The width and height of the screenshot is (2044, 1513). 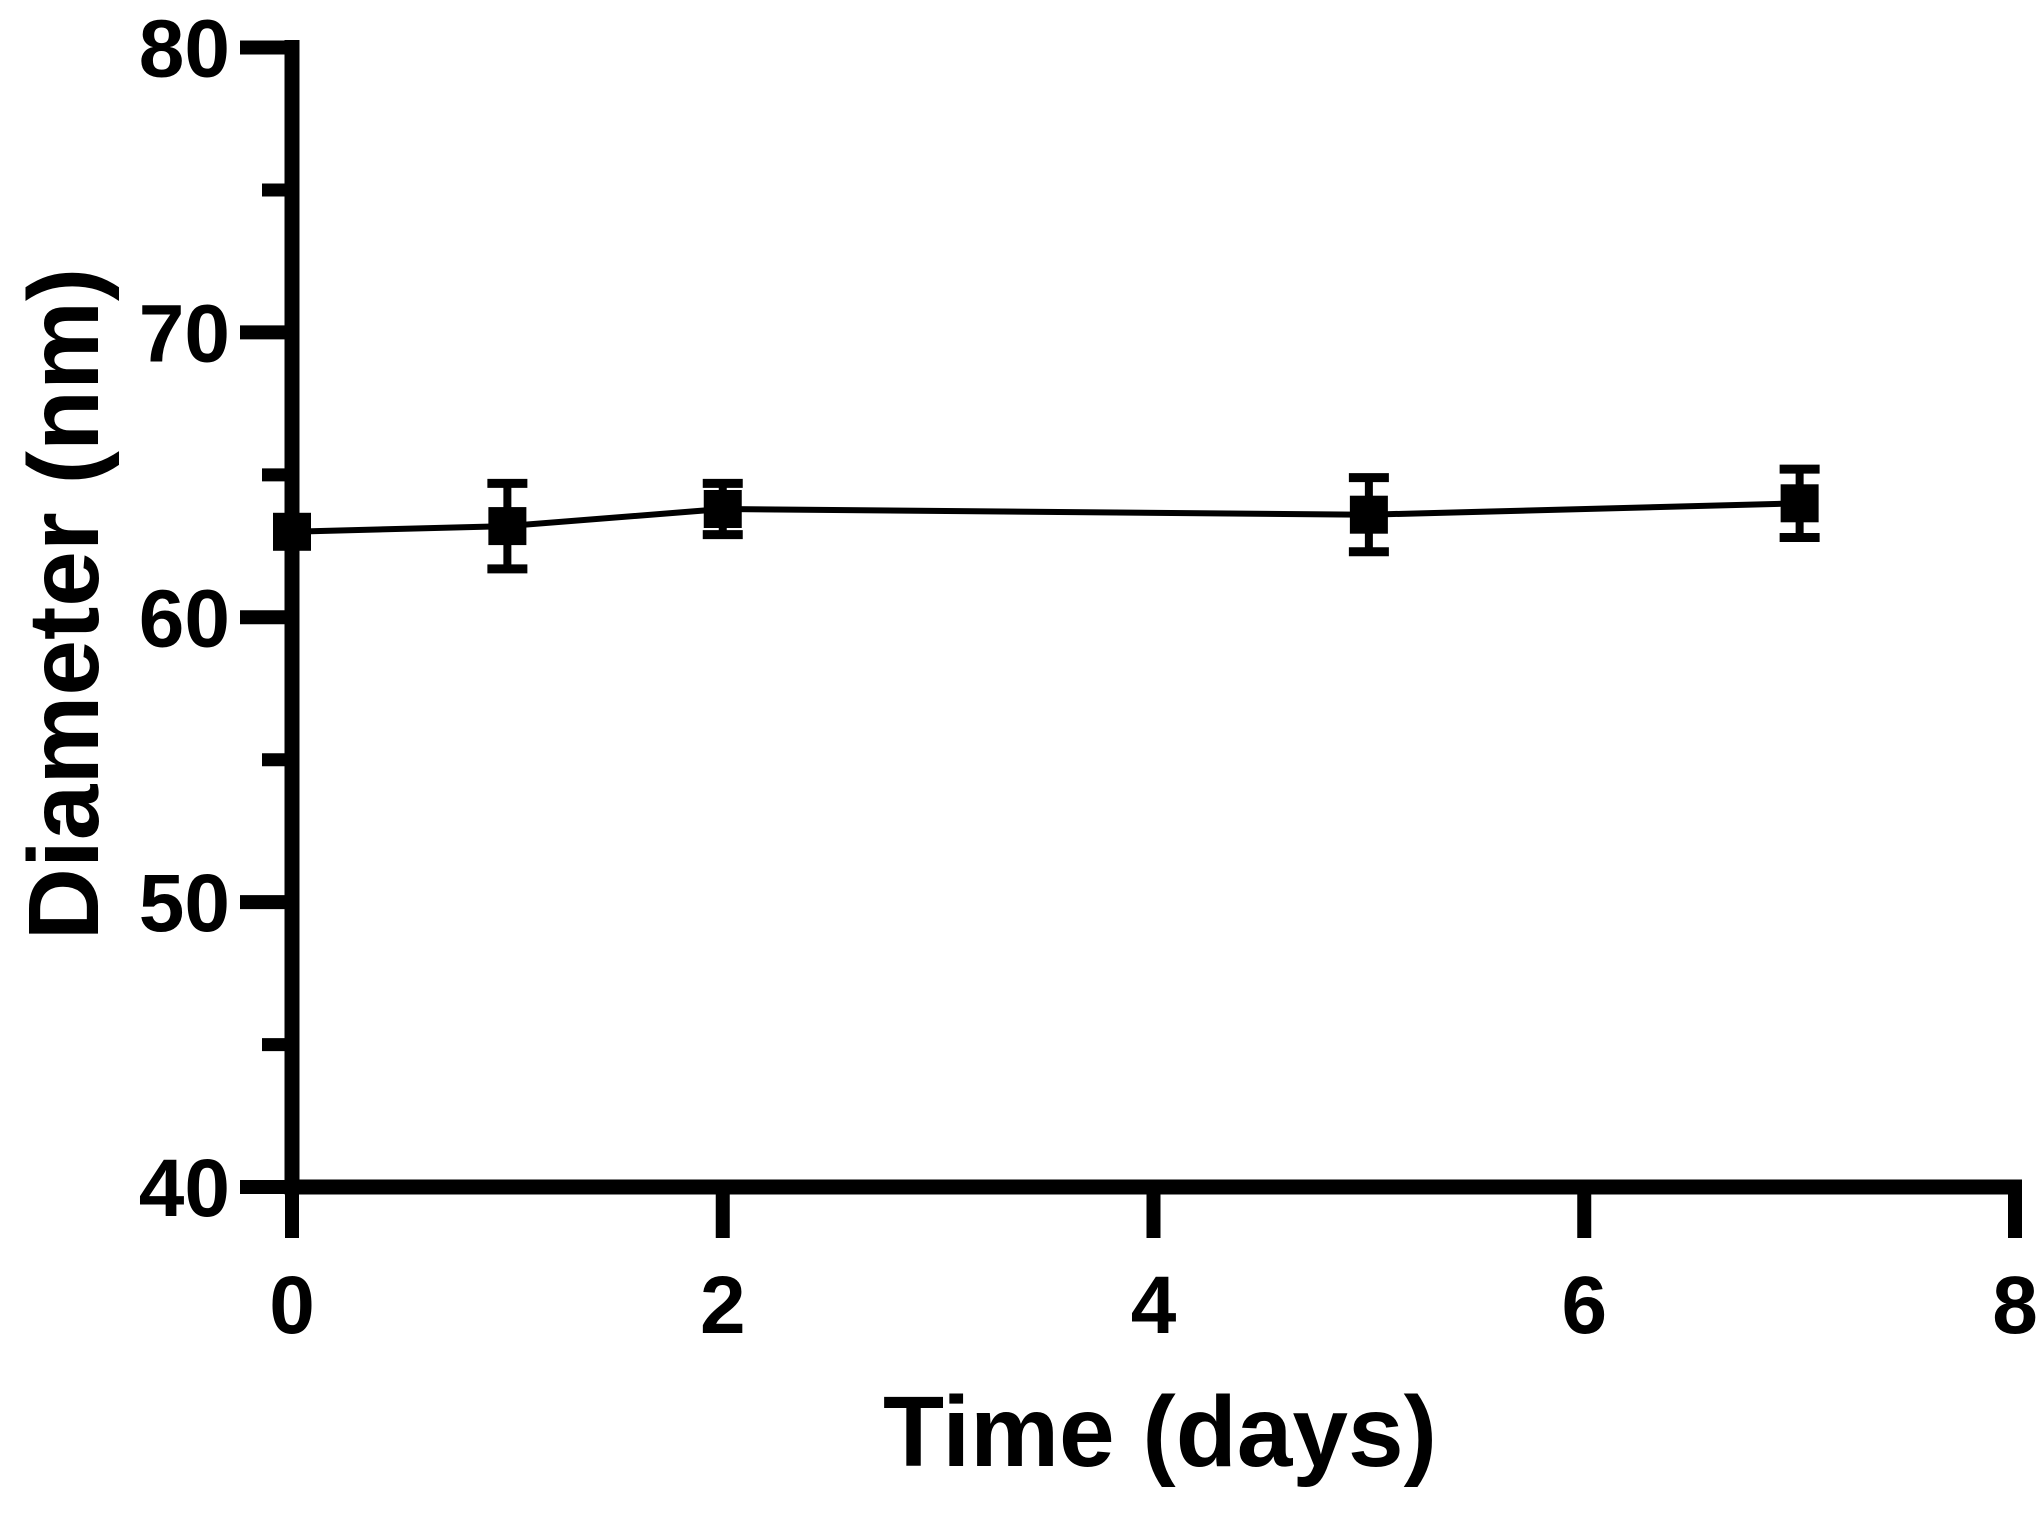 I want to click on y-tick-label-70: 70, so click(x=184, y=333).